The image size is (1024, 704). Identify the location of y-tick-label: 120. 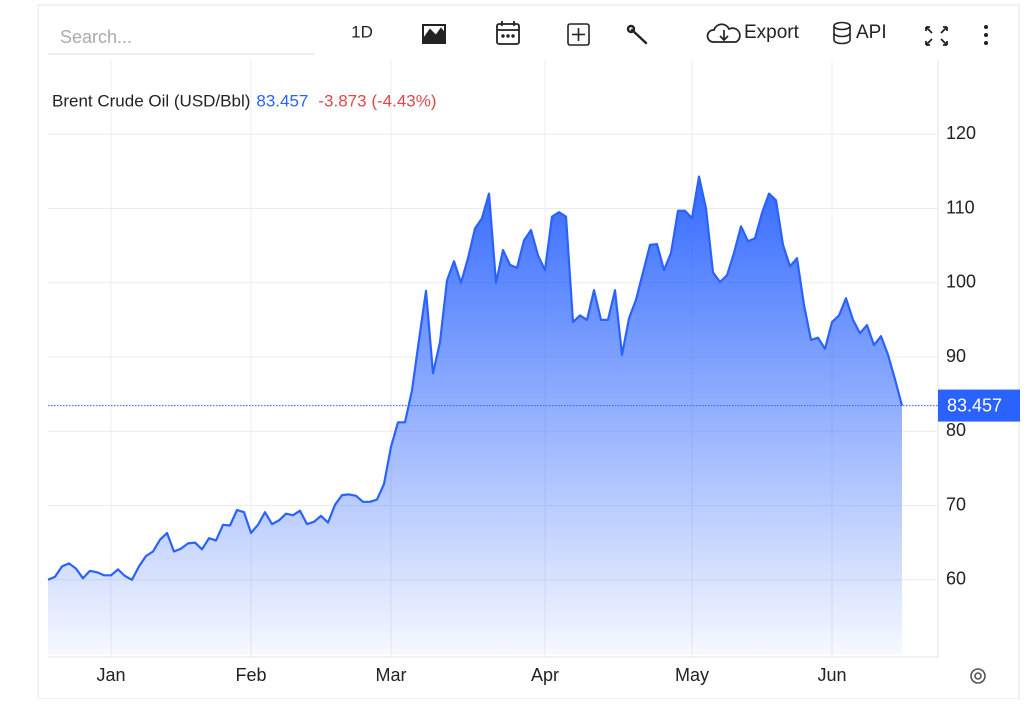
(961, 133).